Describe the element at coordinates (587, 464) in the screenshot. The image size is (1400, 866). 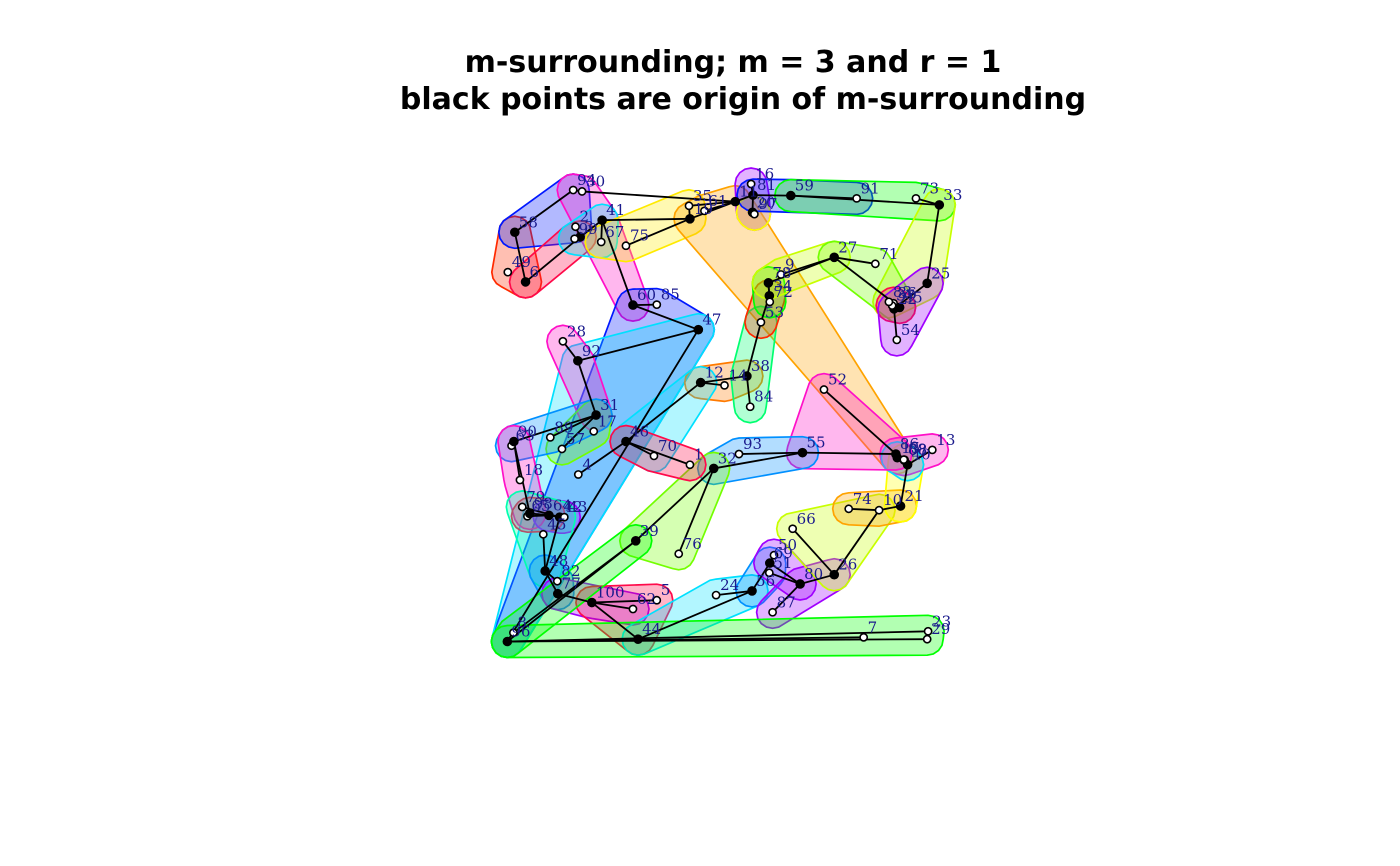
I see `point-label-4: 4` at that location.